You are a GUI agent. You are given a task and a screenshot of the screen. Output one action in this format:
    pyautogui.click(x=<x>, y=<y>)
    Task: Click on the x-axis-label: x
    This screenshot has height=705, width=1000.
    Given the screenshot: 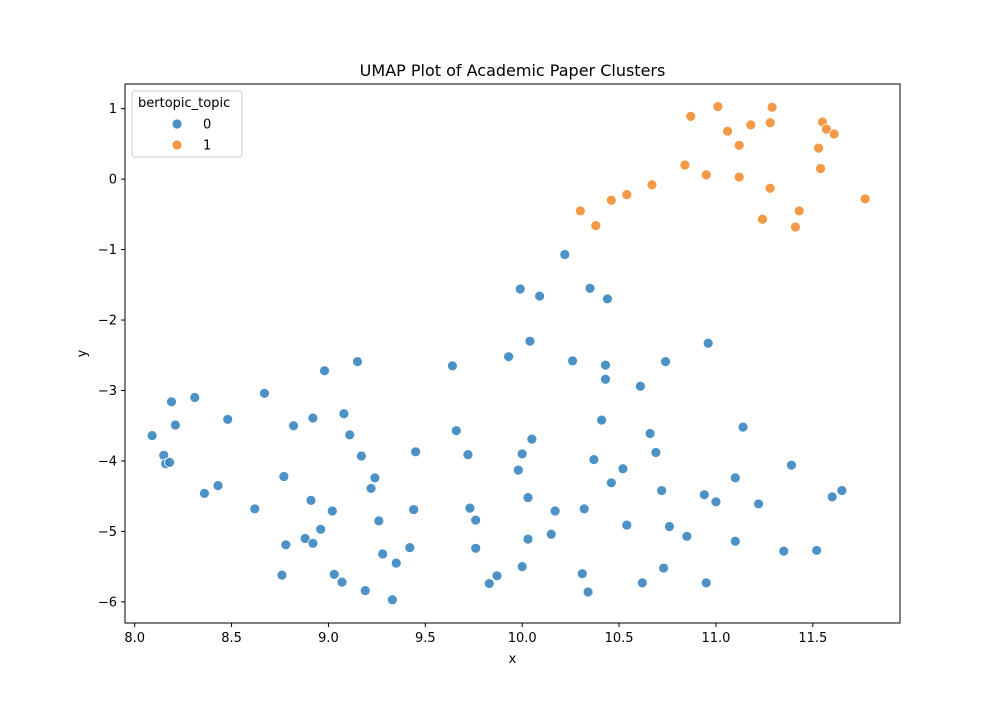 What is the action you would take?
    pyautogui.click(x=513, y=659)
    